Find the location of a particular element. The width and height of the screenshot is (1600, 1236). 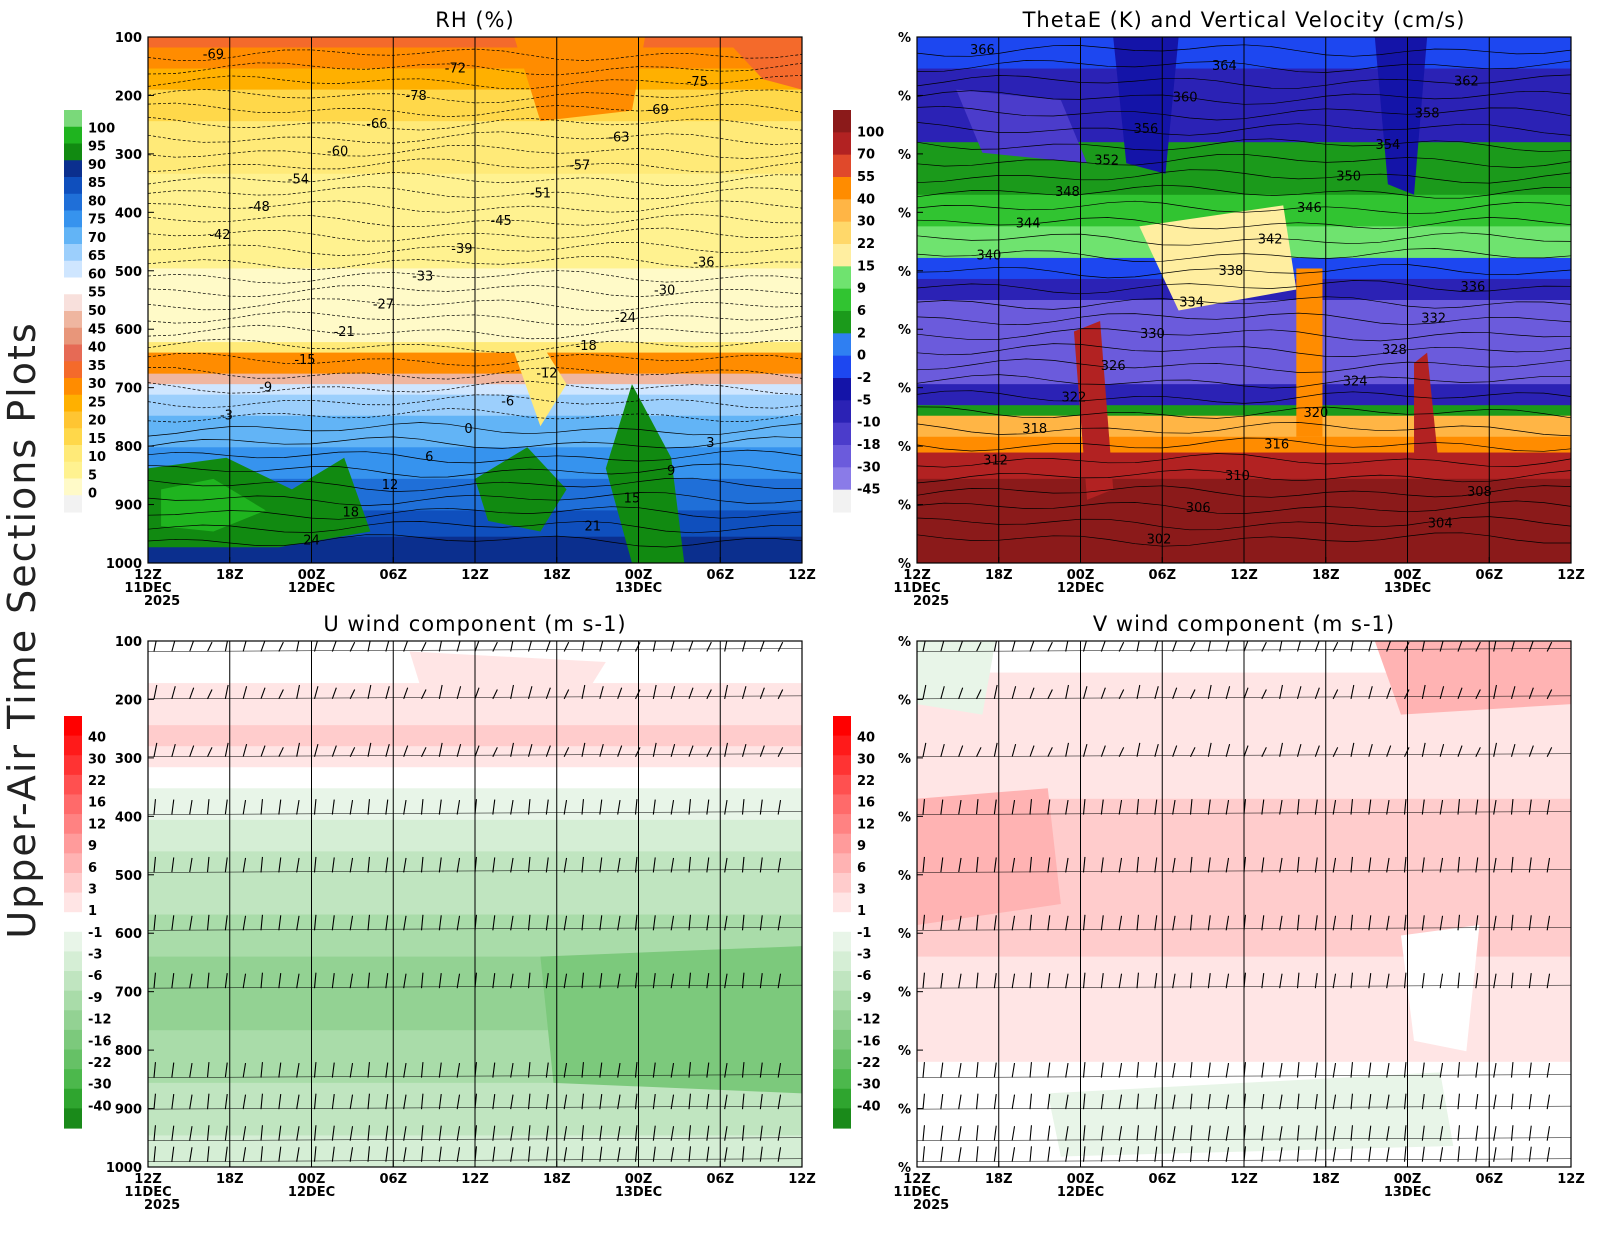

moist-region is located at coordinates (213, 505).